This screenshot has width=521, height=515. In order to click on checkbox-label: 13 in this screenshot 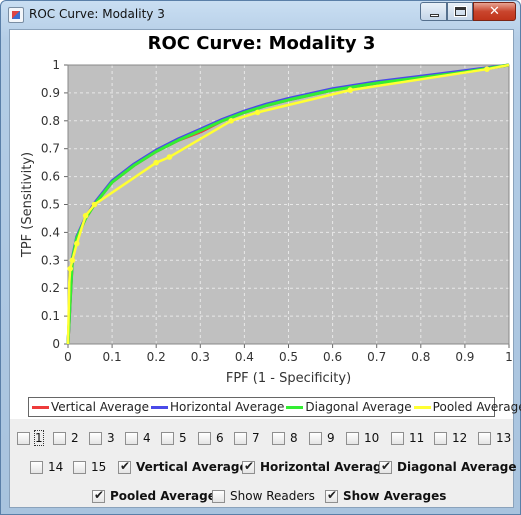, I will do `click(504, 438)`.